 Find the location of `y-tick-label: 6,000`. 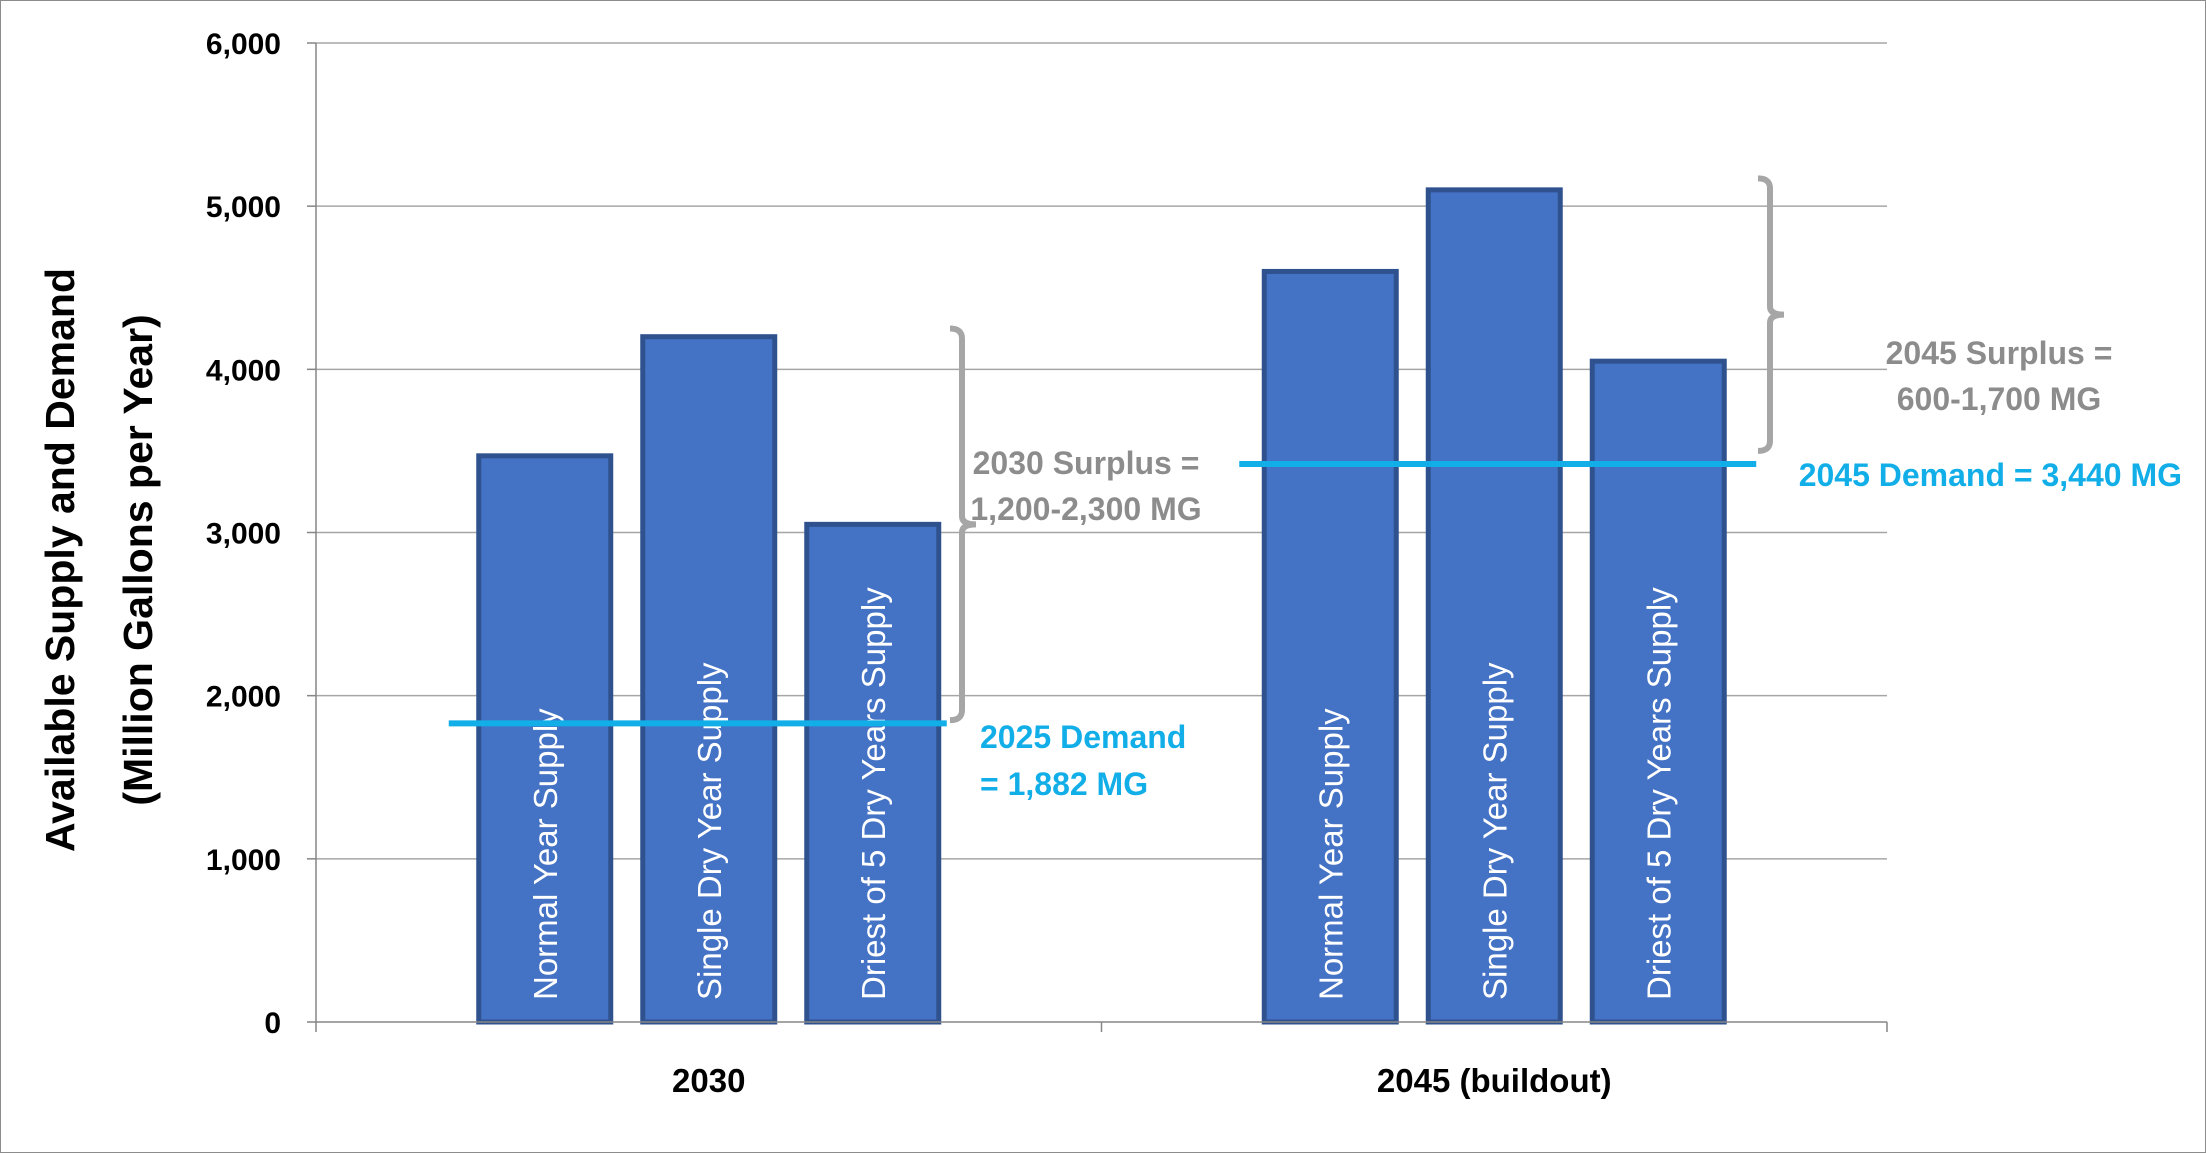

y-tick-label: 6,000 is located at coordinates (243, 44).